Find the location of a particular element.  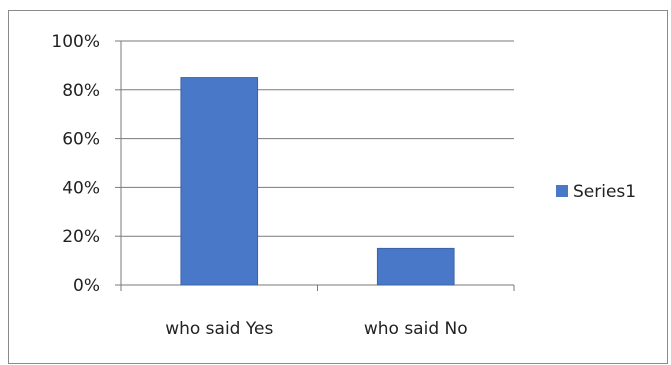

y-tick-label-0: 0% is located at coordinates (86, 286).